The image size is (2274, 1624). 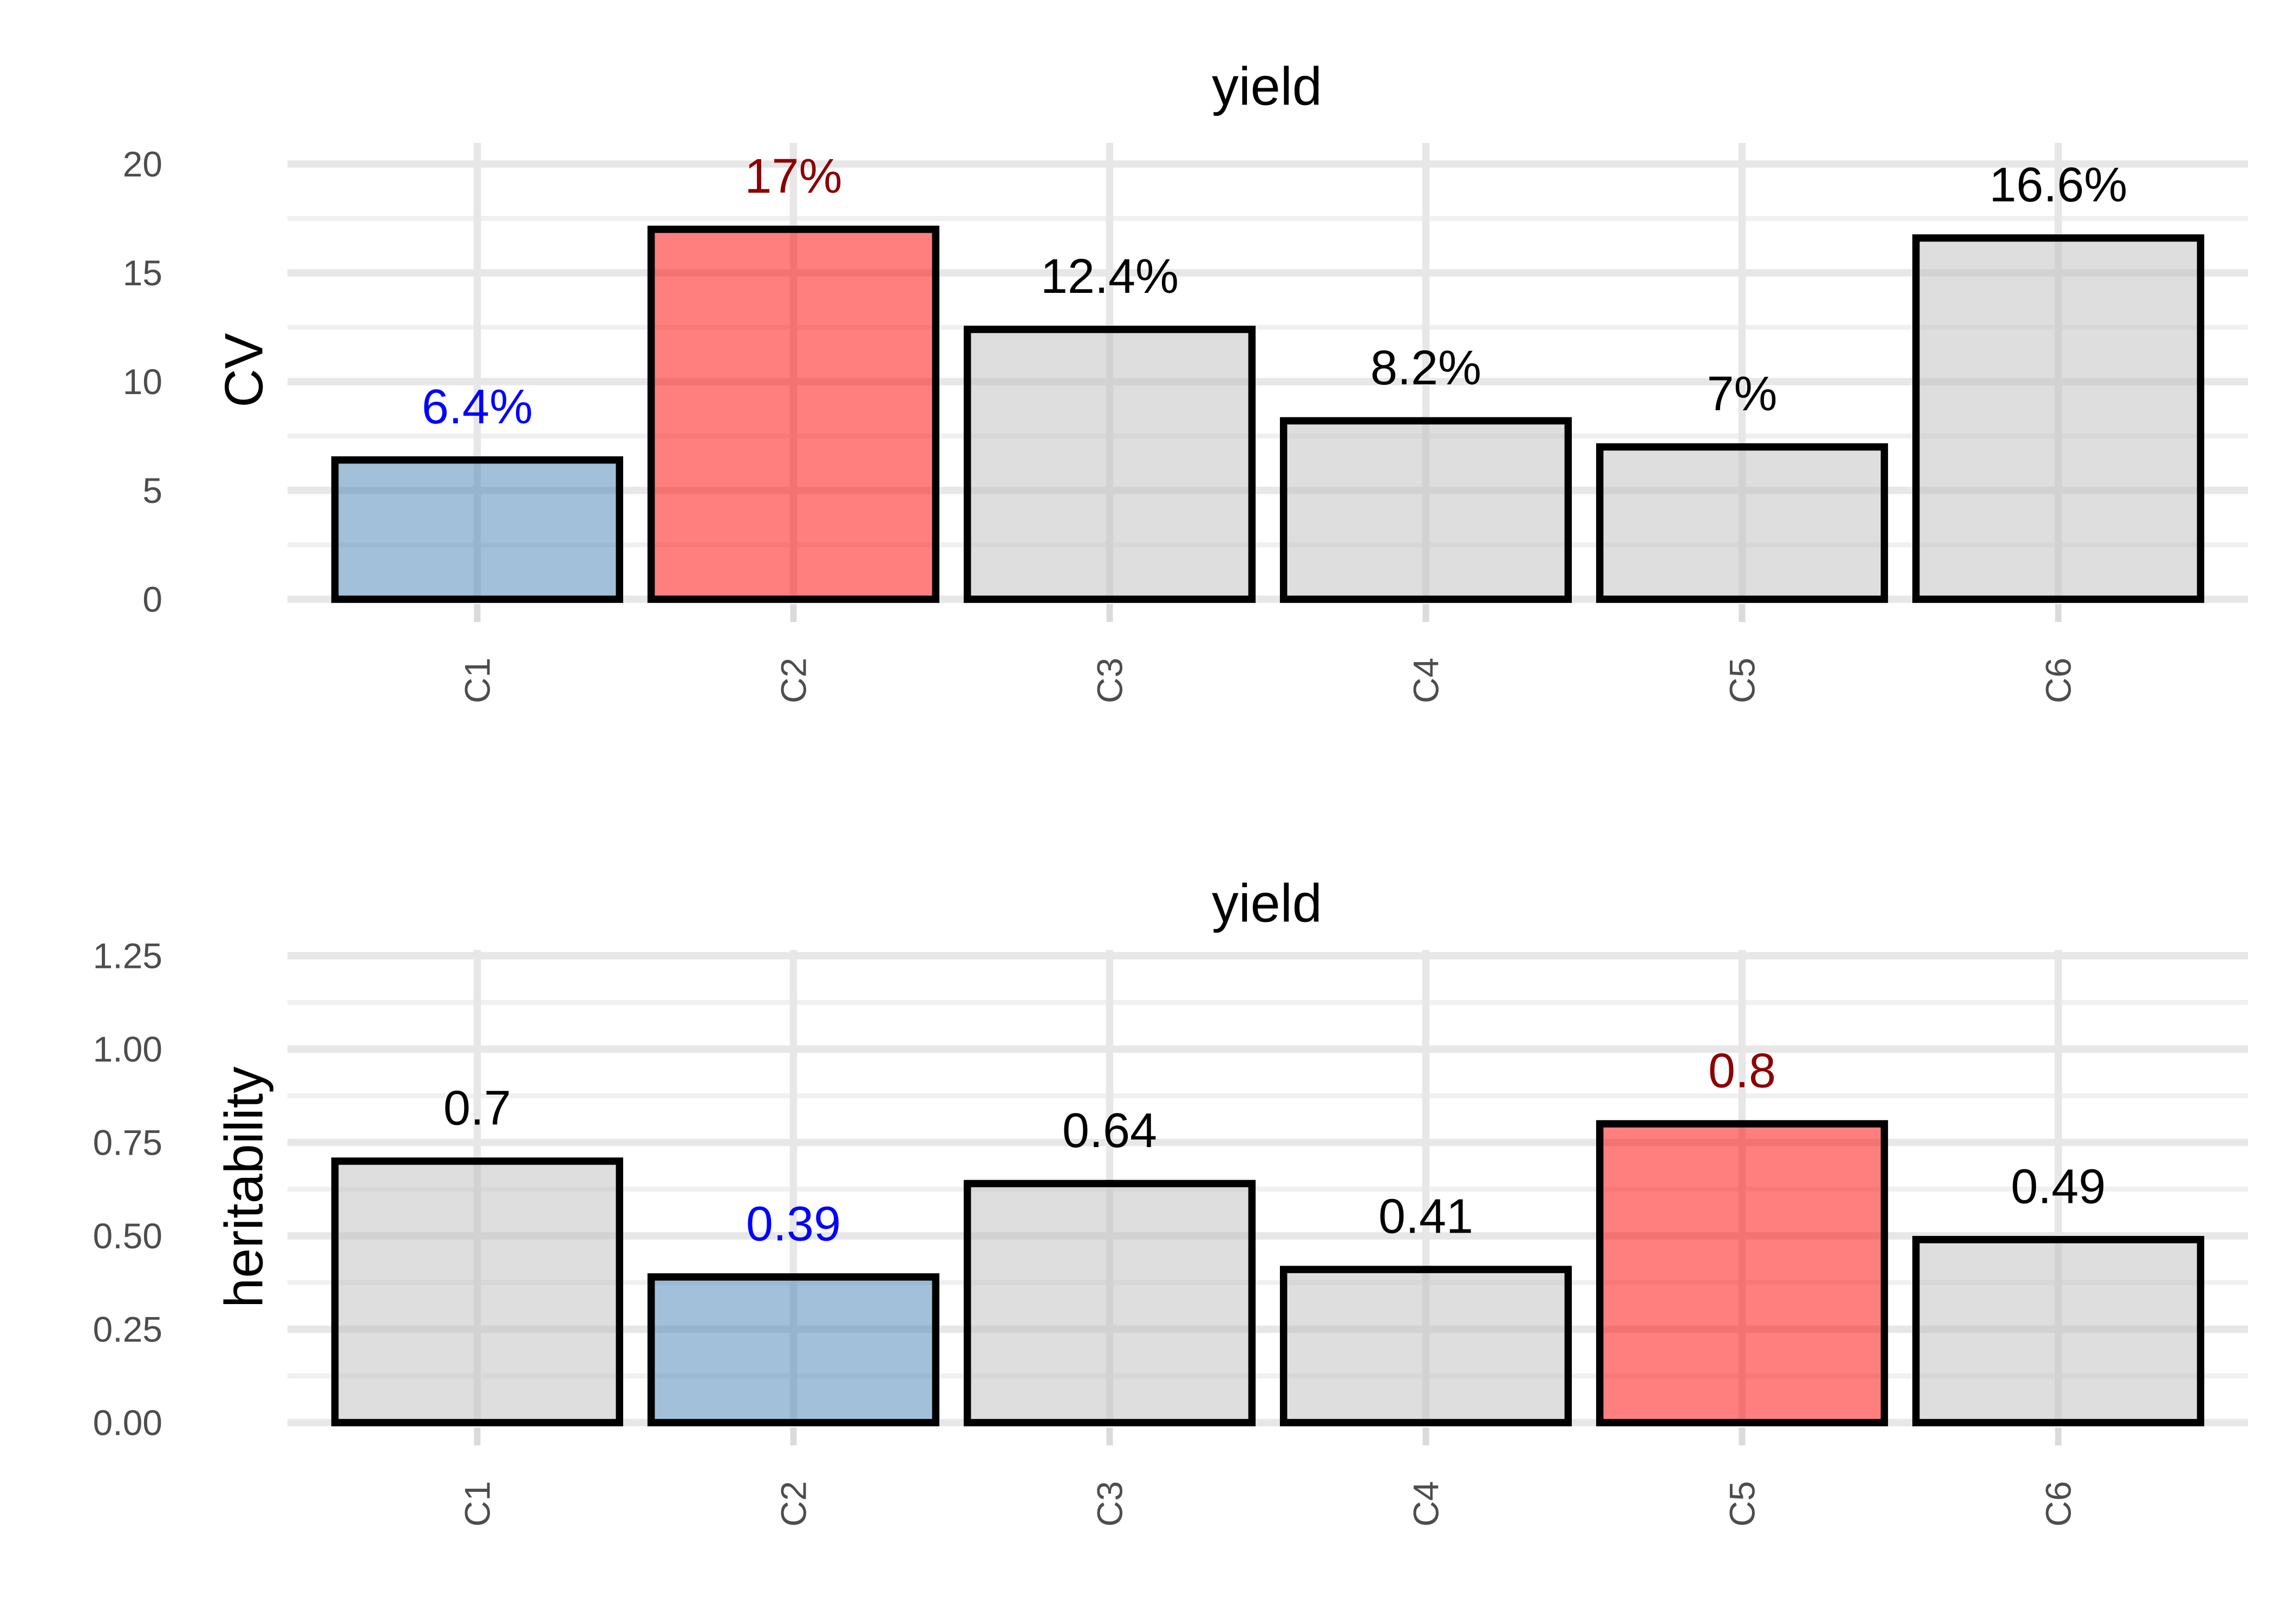 What do you see at coordinates (128, 1330) in the screenshot?
I see `y-axis-tick-label: 0.25` at bounding box center [128, 1330].